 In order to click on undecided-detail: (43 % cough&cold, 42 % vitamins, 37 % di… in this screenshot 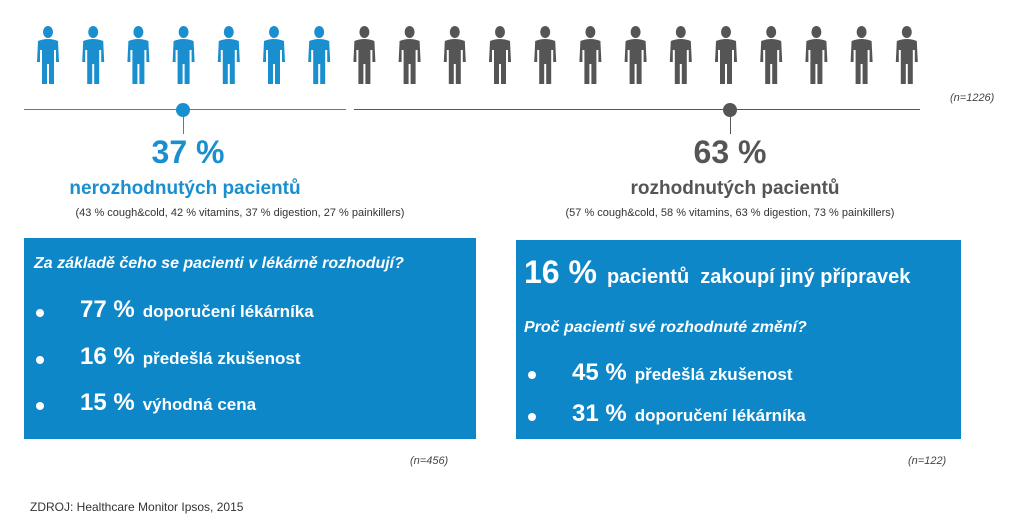, I will do `click(240, 213)`.